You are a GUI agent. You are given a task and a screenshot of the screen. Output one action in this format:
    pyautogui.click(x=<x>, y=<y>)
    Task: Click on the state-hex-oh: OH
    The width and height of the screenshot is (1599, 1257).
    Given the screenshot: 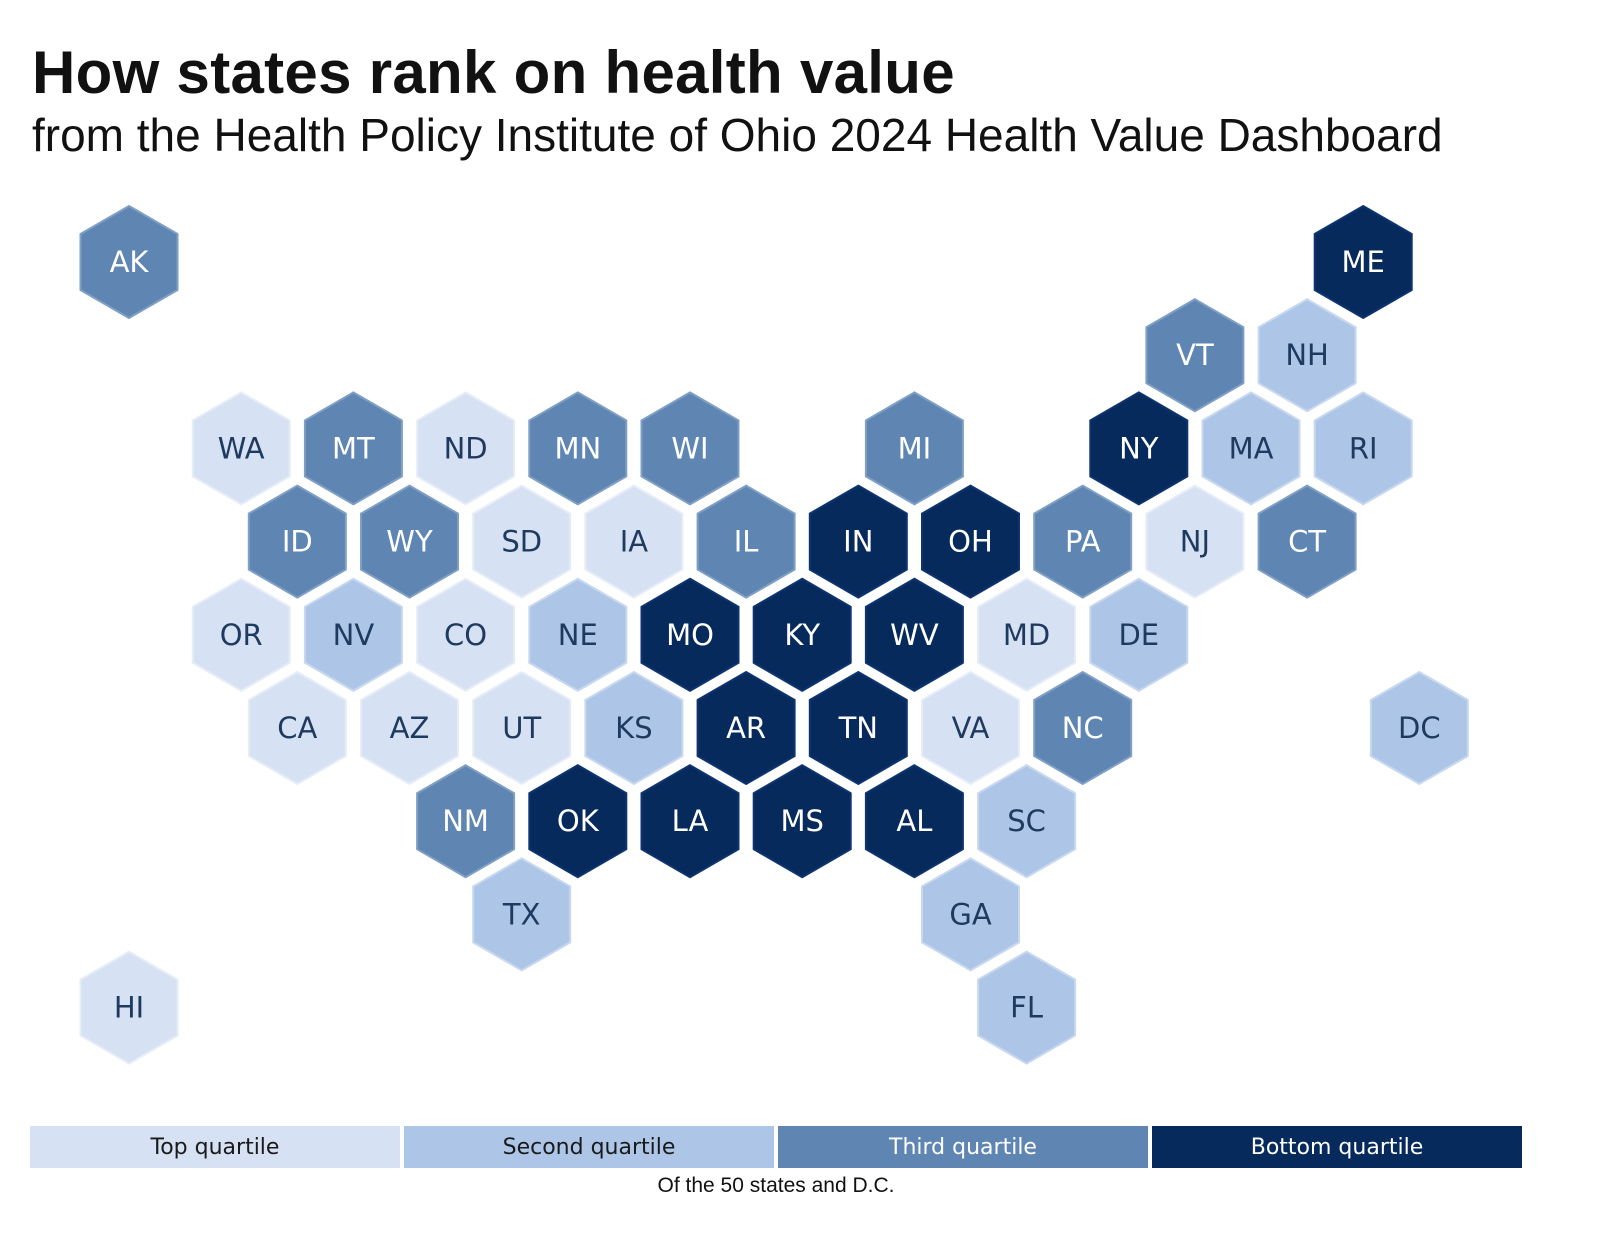 What is the action you would take?
    pyautogui.click(x=970, y=541)
    